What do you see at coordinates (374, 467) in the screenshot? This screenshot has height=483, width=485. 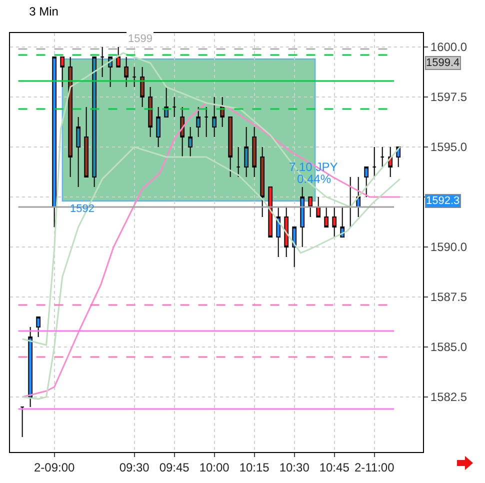 I see `x-tick-label: 2-11:00` at bounding box center [374, 467].